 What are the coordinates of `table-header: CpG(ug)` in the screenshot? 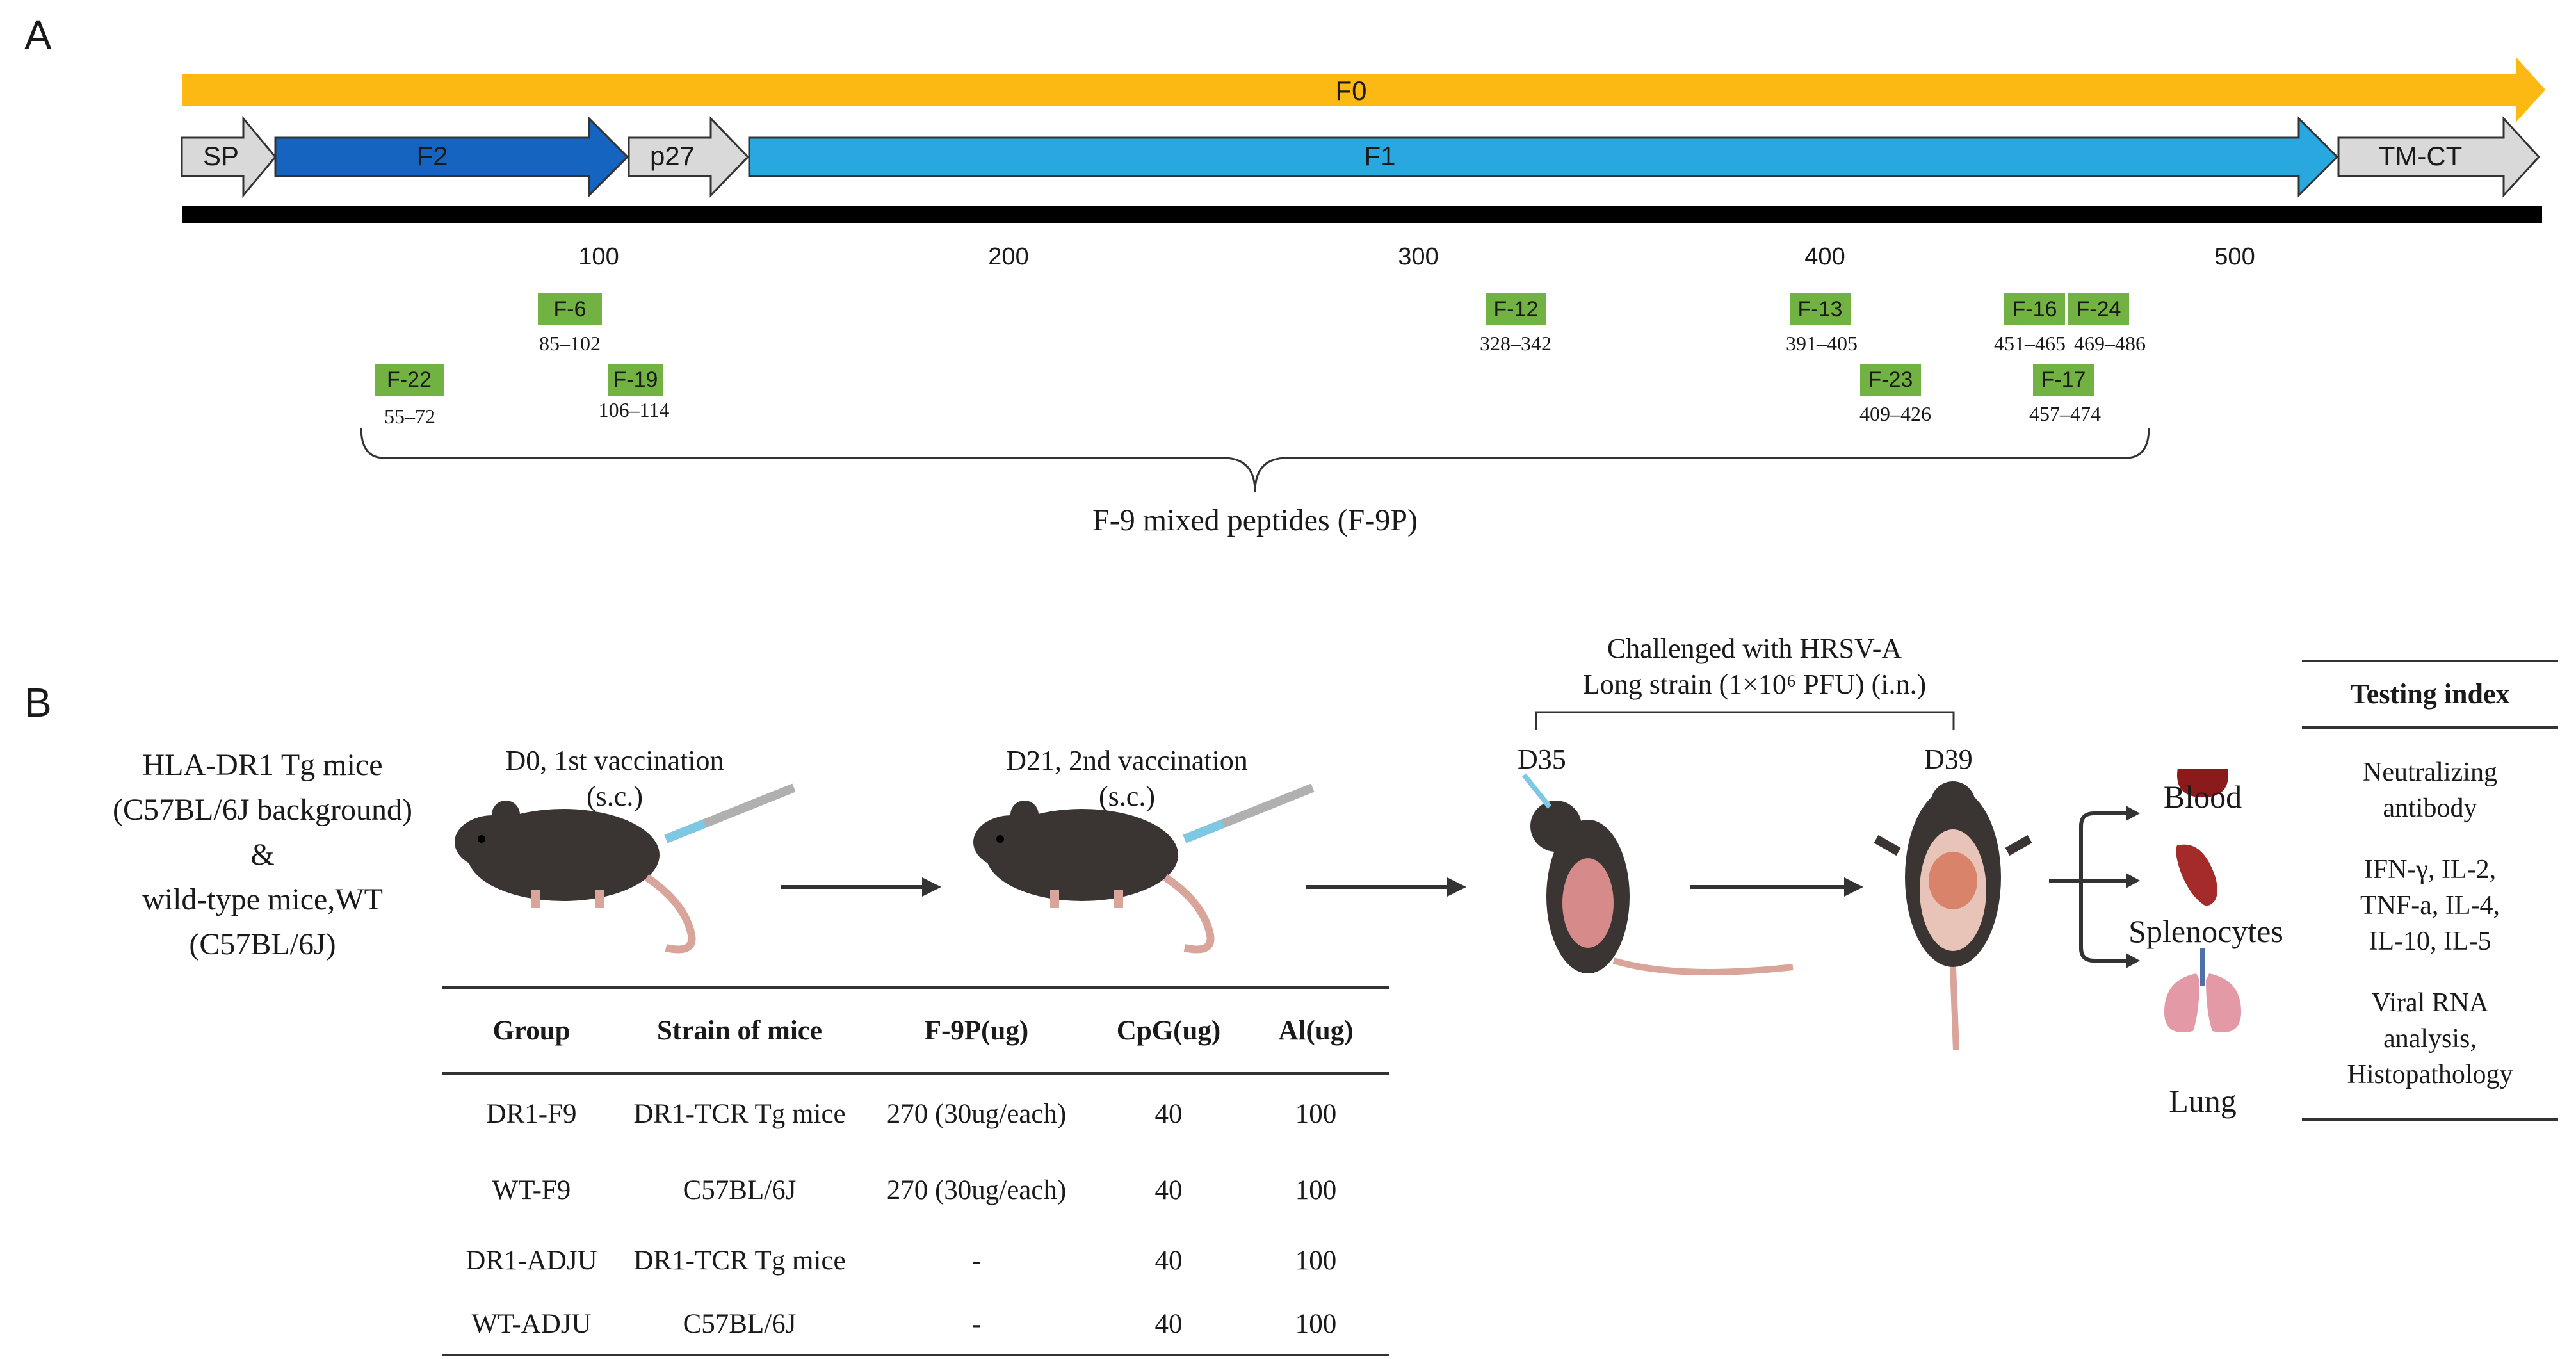 It's located at (1168, 1030).